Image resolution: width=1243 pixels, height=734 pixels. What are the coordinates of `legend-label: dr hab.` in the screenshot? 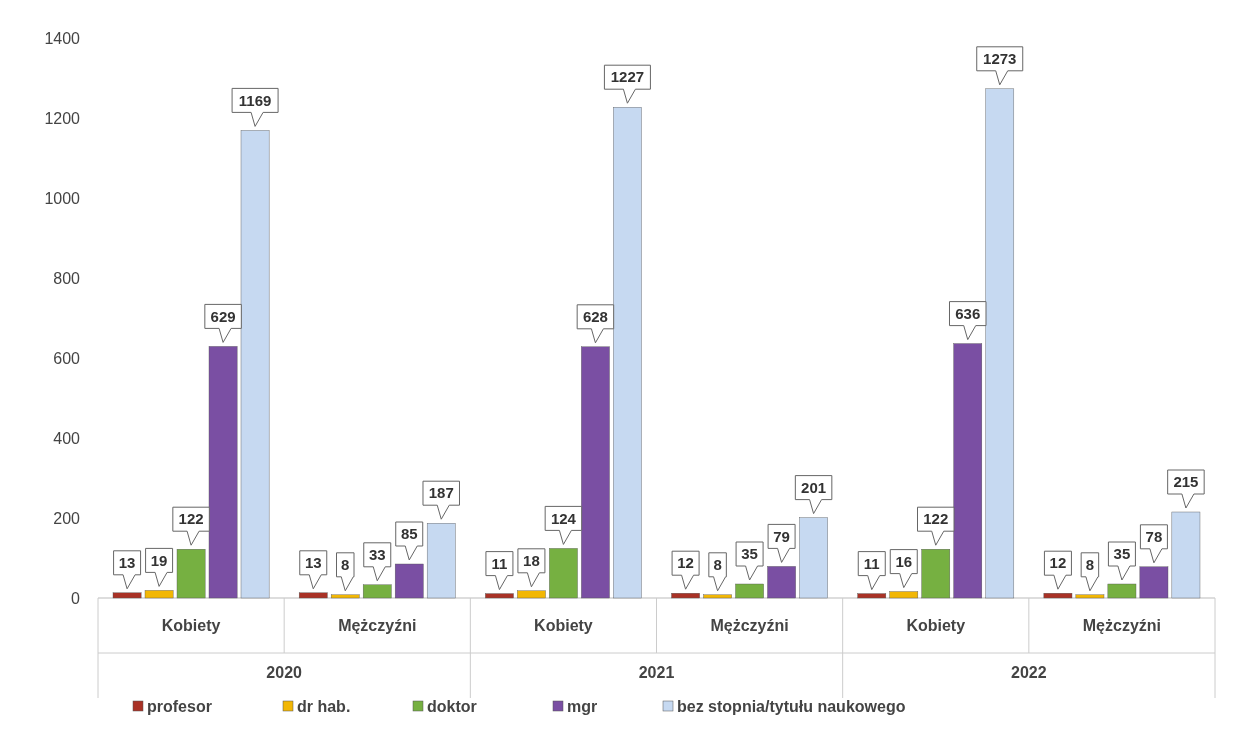 It's located at (324, 706).